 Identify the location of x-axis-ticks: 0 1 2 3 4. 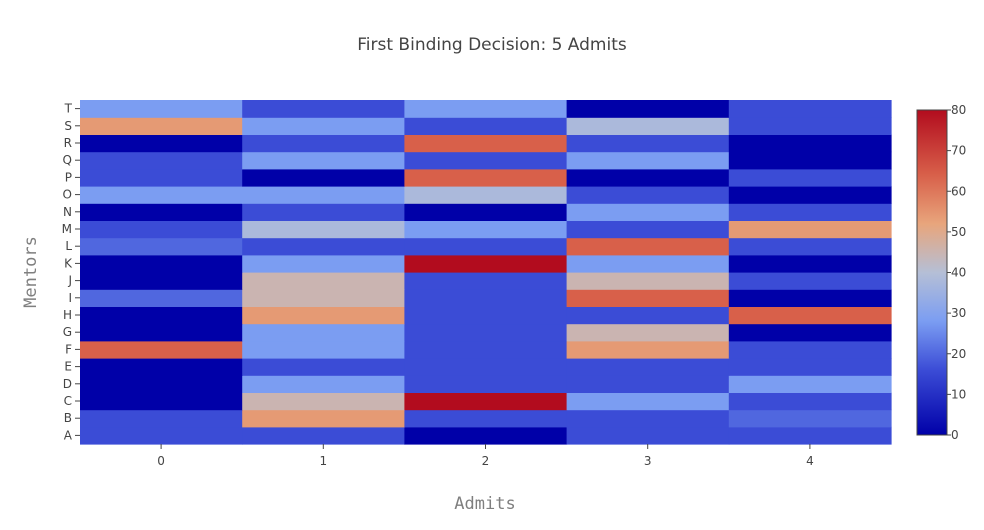
(485, 456).